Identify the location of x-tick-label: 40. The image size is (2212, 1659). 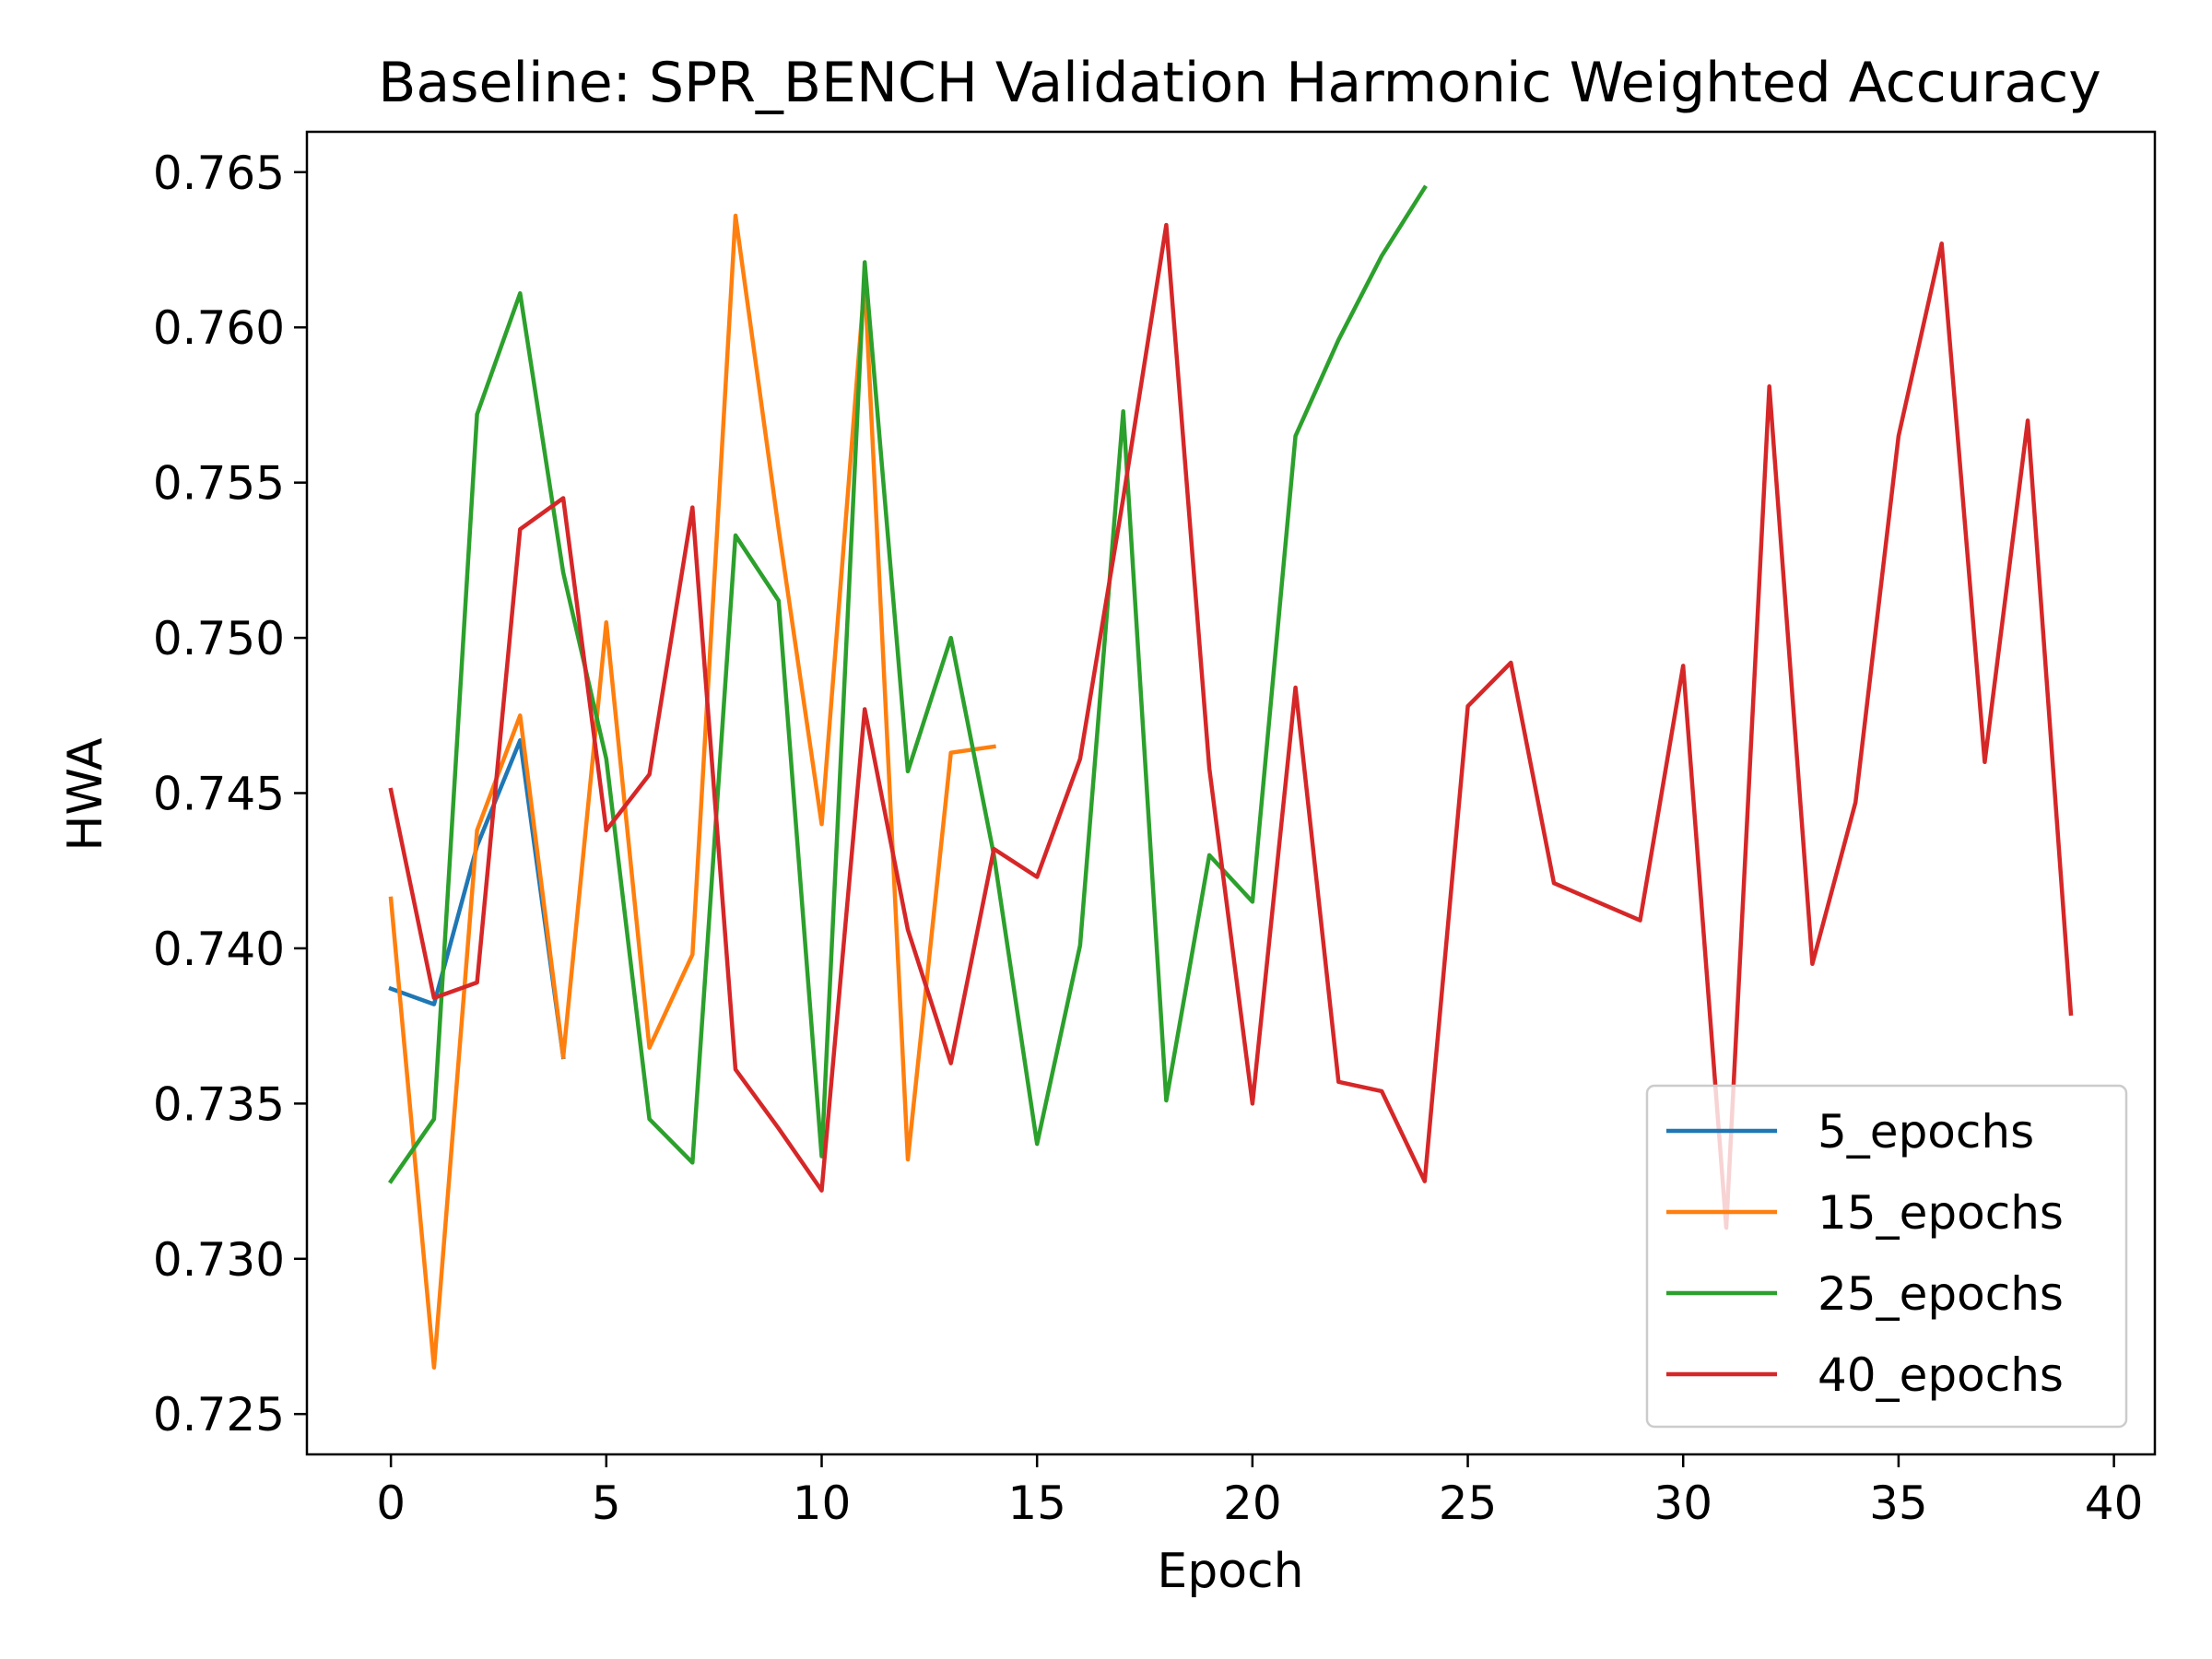
(2114, 1503).